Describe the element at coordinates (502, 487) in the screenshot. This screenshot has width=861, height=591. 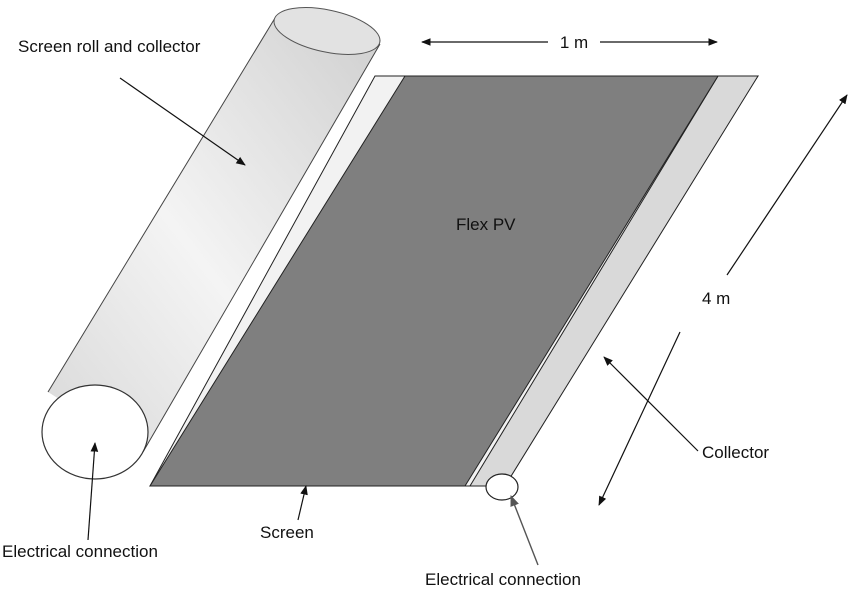
I see `electrical-connection-node` at that location.